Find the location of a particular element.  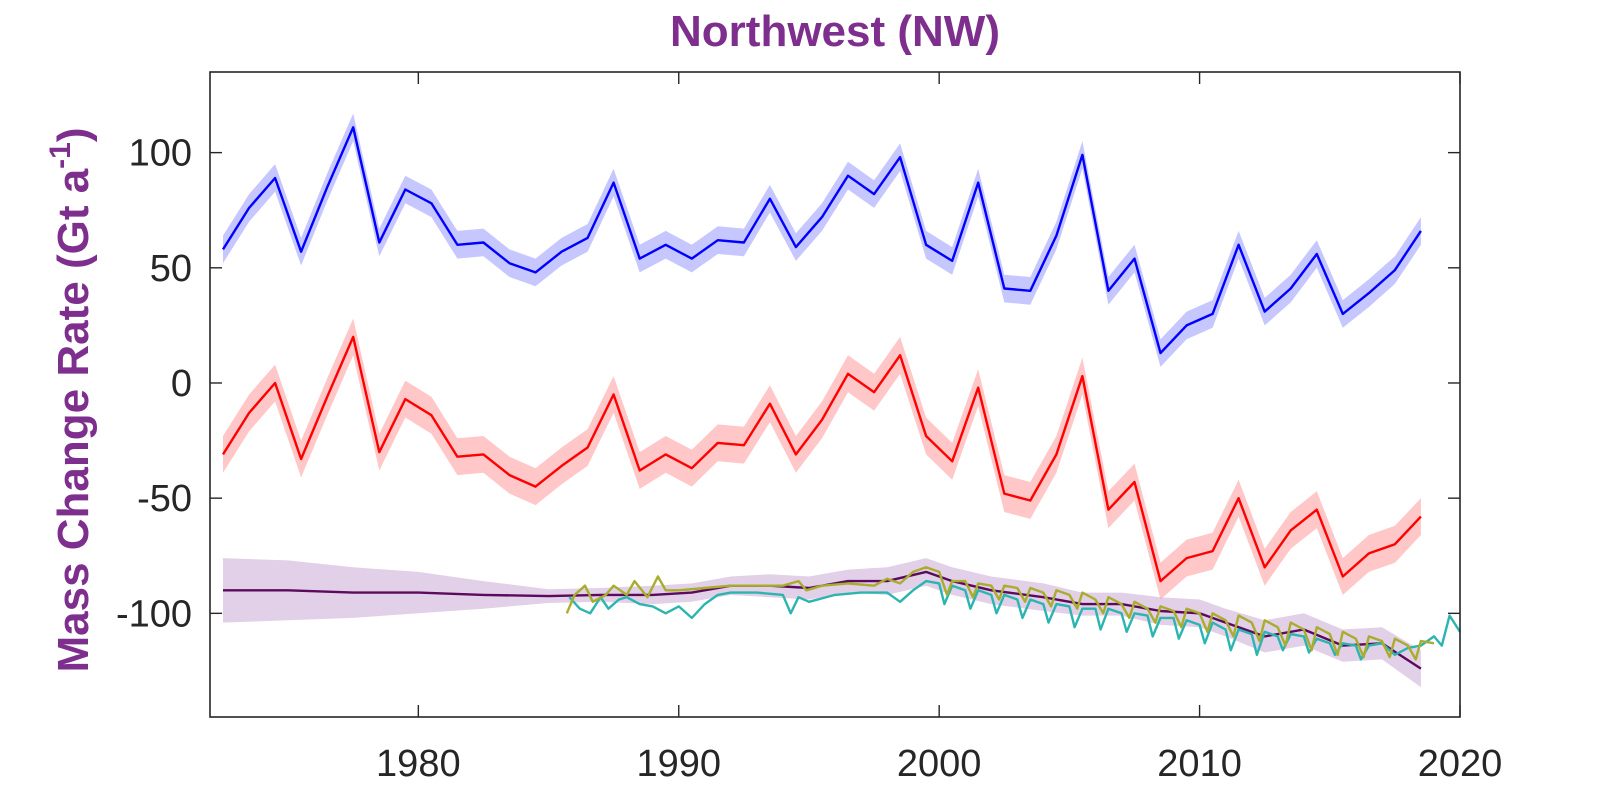

y-tick-label: 0 is located at coordinates (181, 384).